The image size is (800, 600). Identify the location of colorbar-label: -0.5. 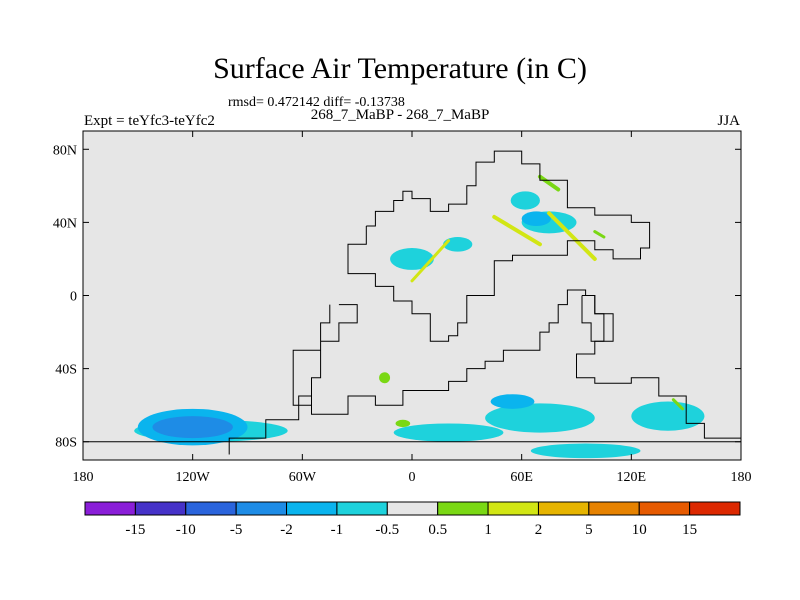
(387, 530).